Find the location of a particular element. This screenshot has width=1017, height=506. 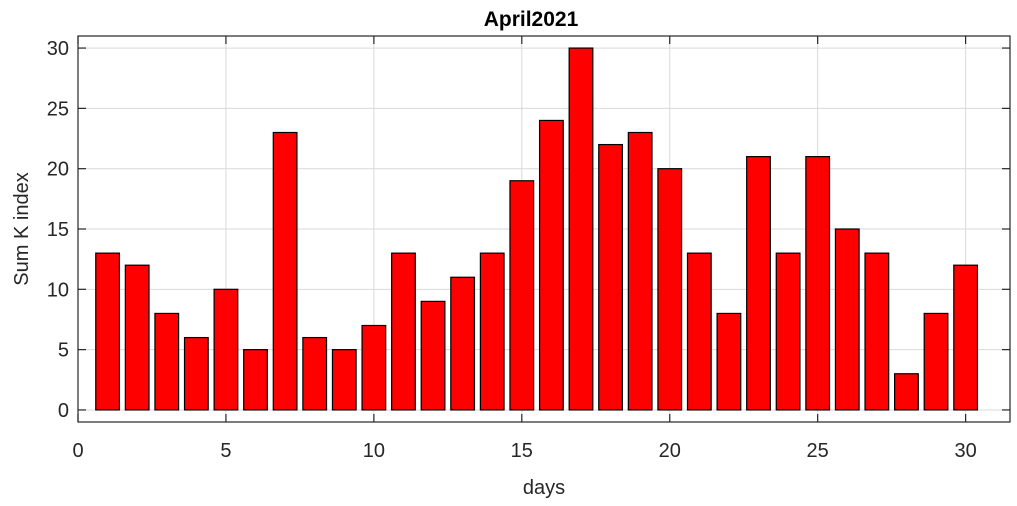

x-axis-label: days is located at coordinates (544, 488).